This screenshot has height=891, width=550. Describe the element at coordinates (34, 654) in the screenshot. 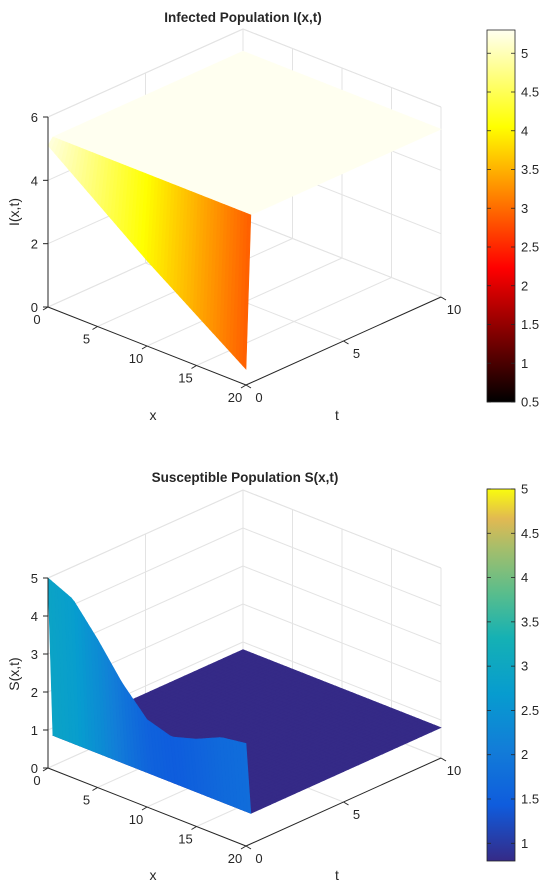

I see `z-tick-label: 3` at that location.